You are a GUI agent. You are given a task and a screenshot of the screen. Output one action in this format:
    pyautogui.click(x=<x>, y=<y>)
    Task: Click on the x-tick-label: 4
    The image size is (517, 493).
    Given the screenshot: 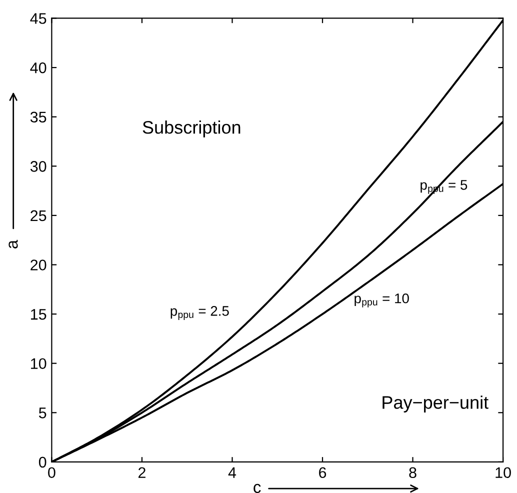 What is the action you would take?
    pyautogui.click(x=232, y=472)
    